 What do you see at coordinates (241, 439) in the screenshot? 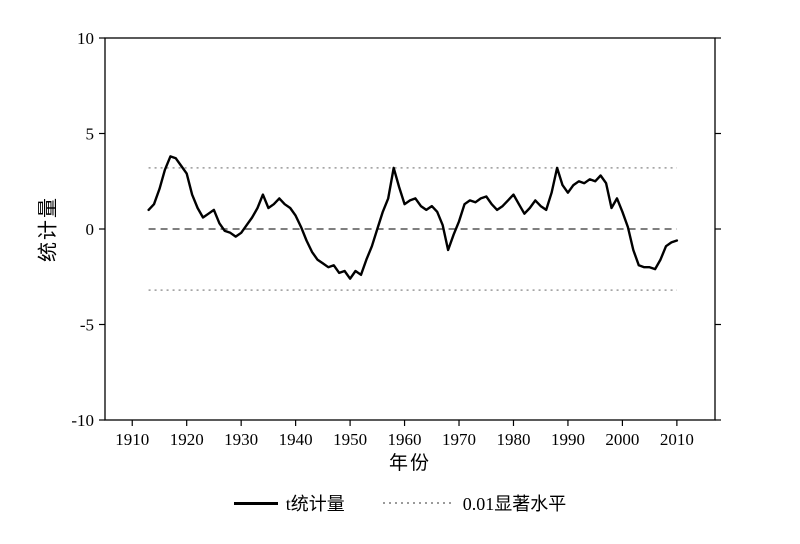
I see `x-tick-label: 1930` at bounding box center [241, 439].